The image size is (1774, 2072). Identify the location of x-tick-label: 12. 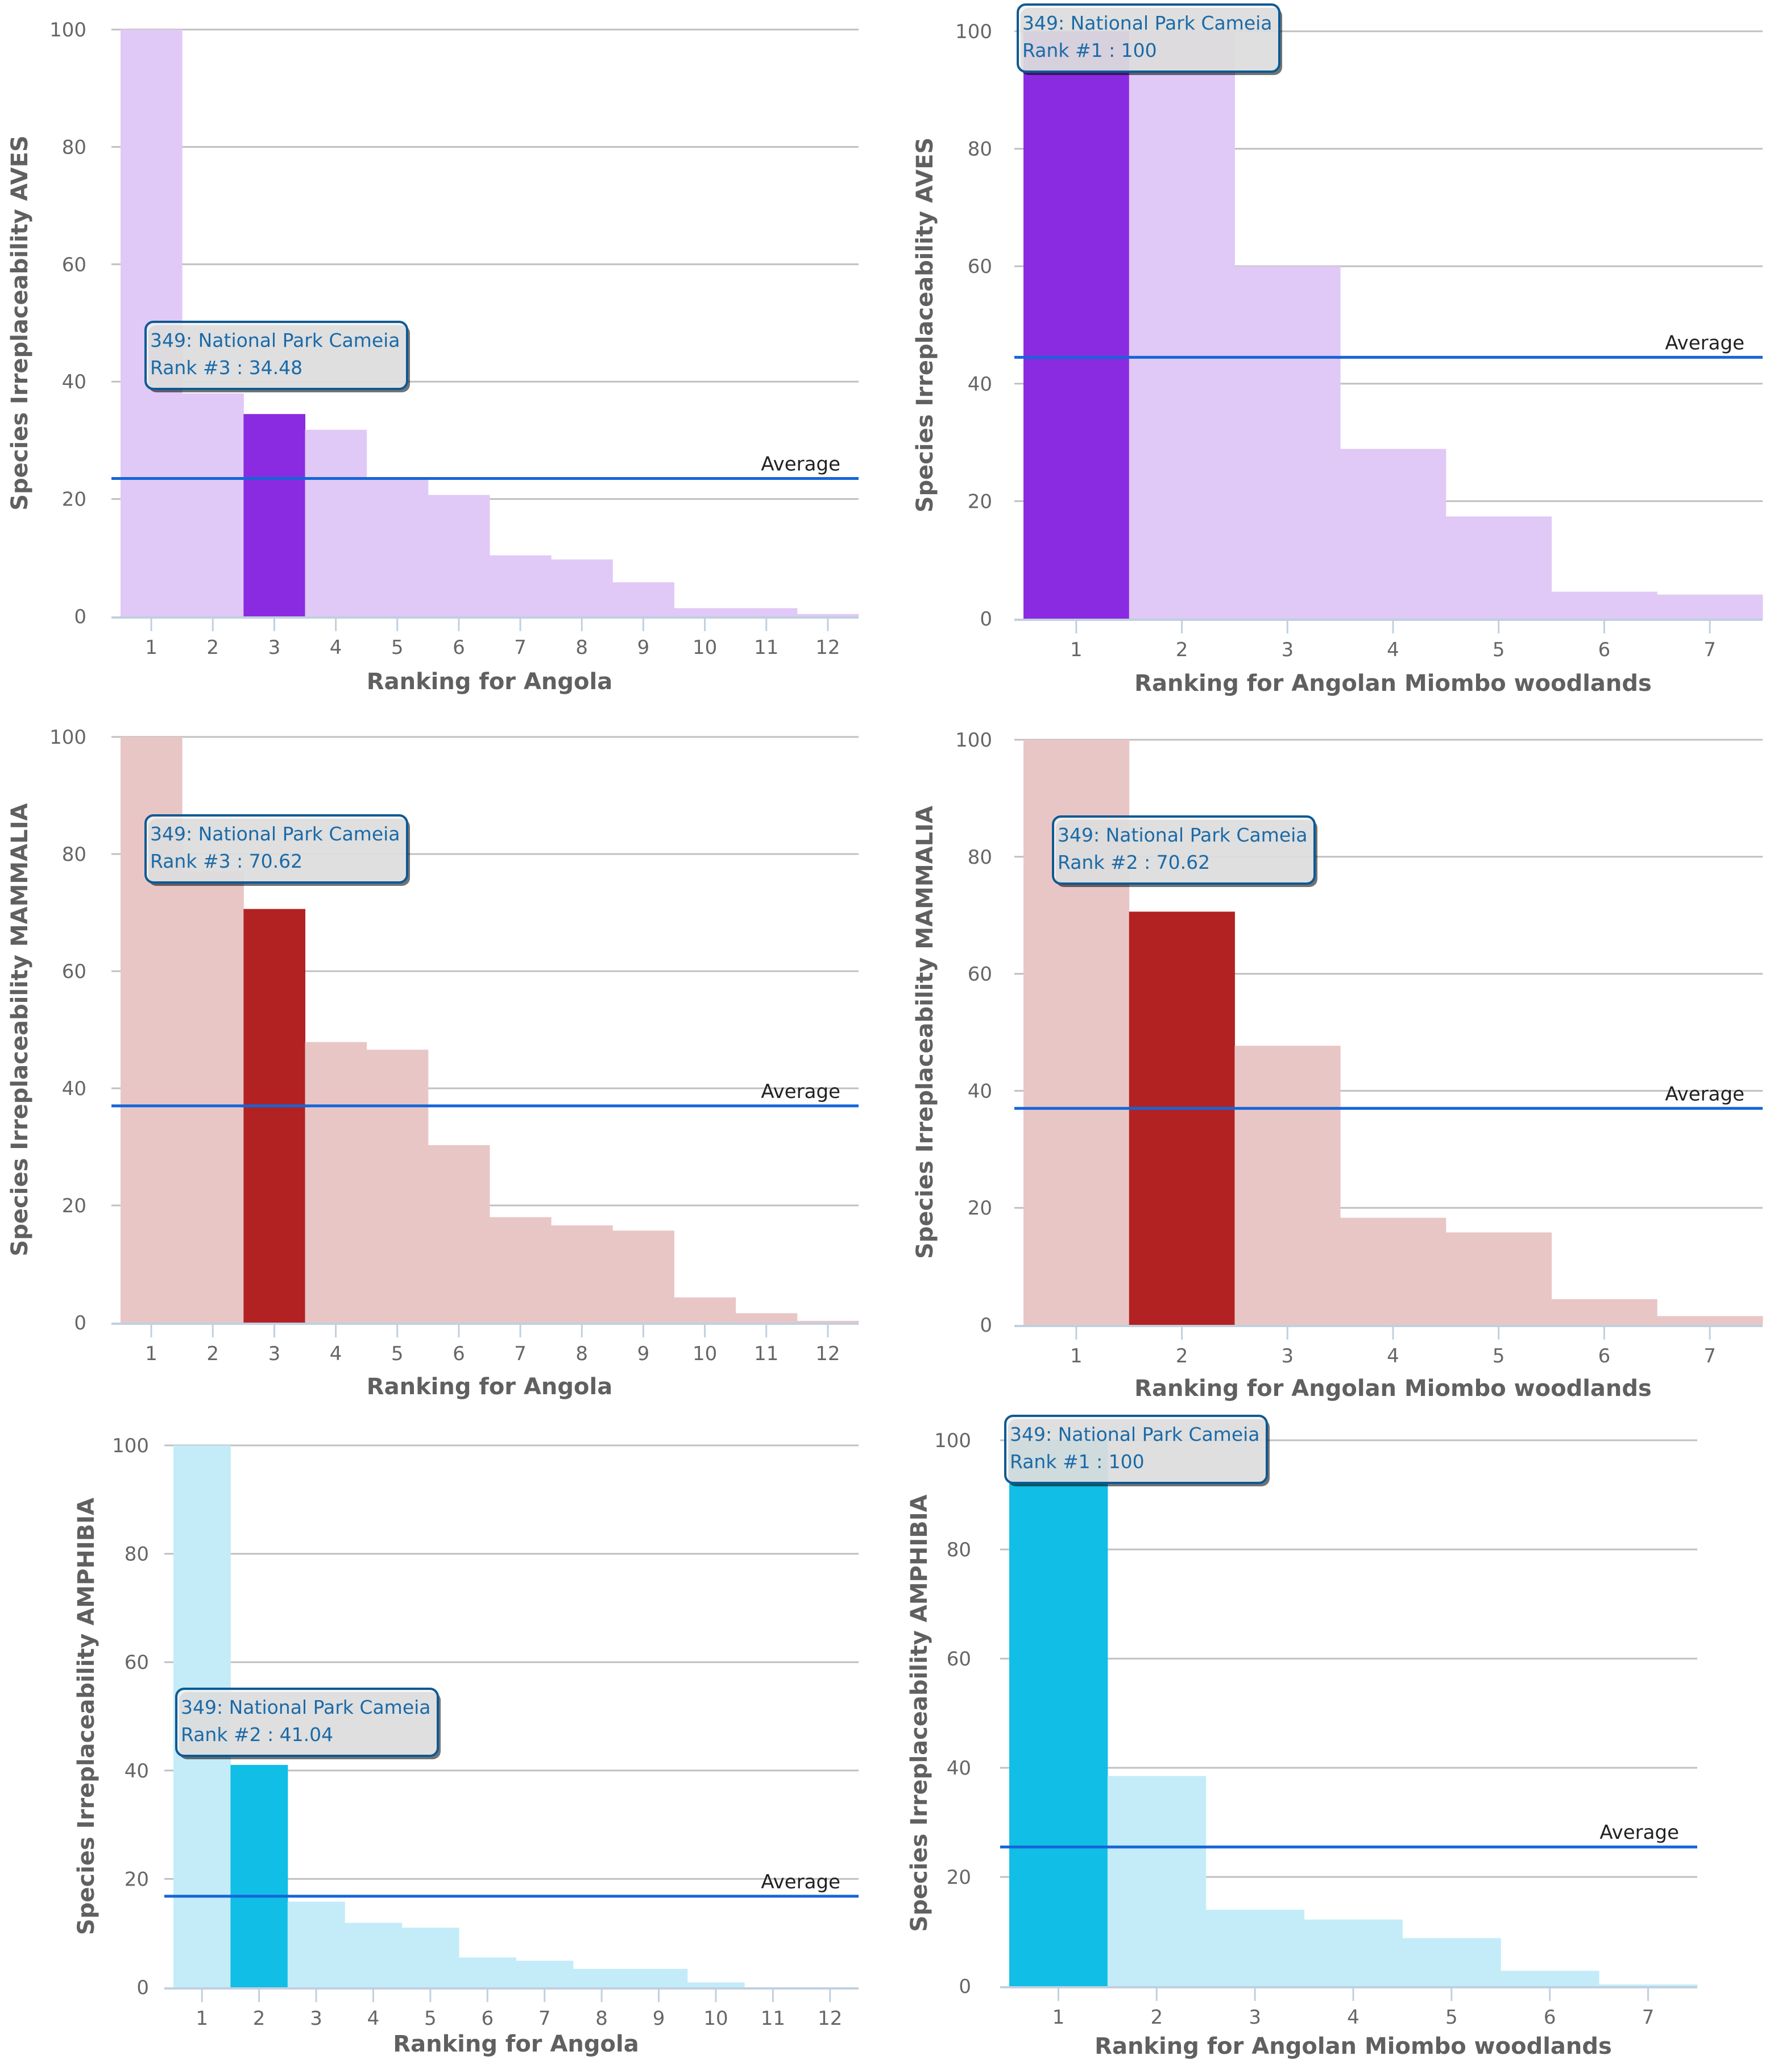
(827, 647).